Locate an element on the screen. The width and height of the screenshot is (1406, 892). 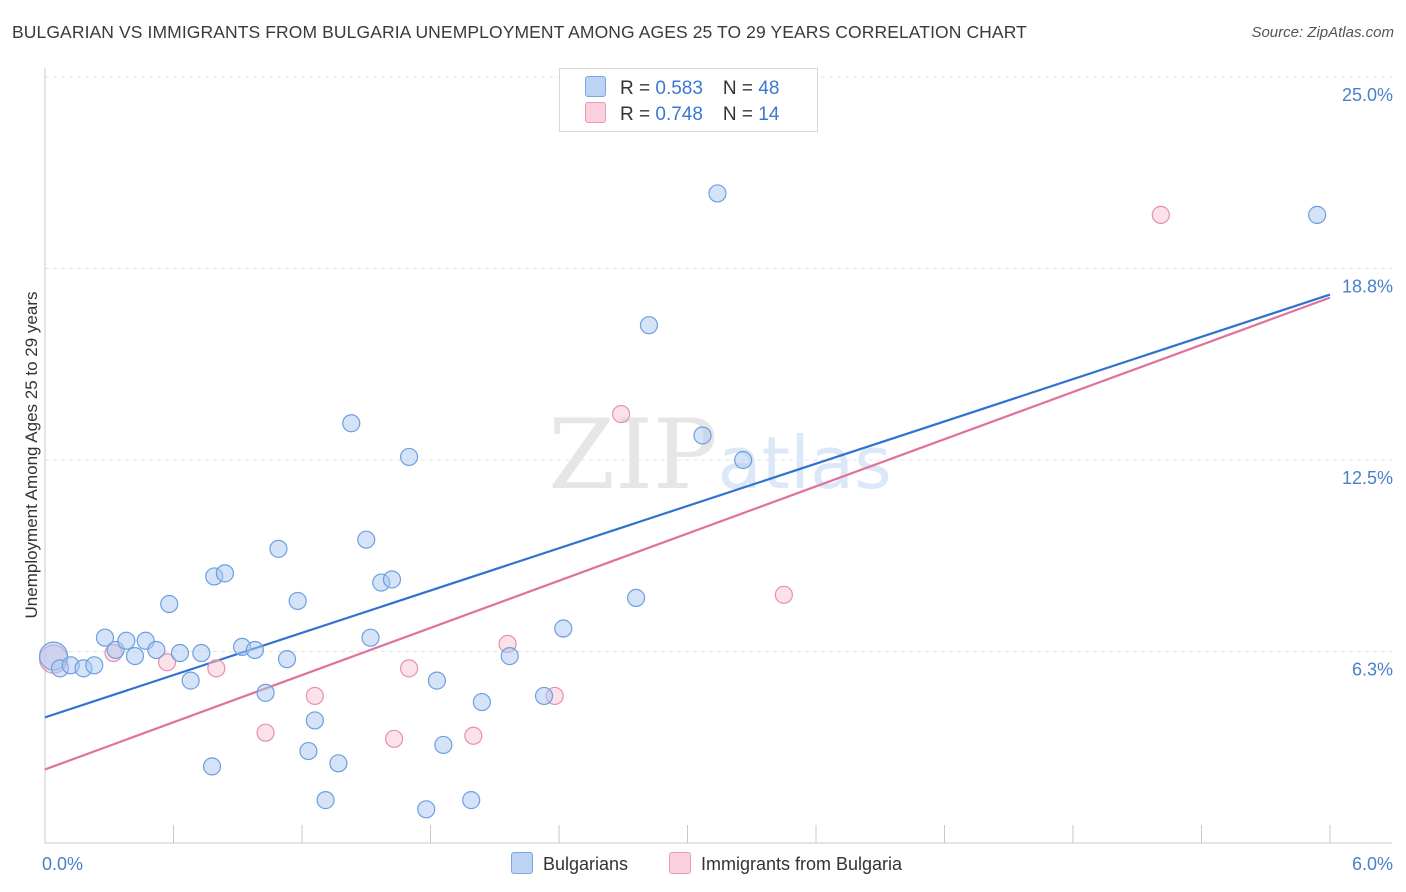
legend-label: Immigrants from Bulgaria is located at coordinates (802, 864).